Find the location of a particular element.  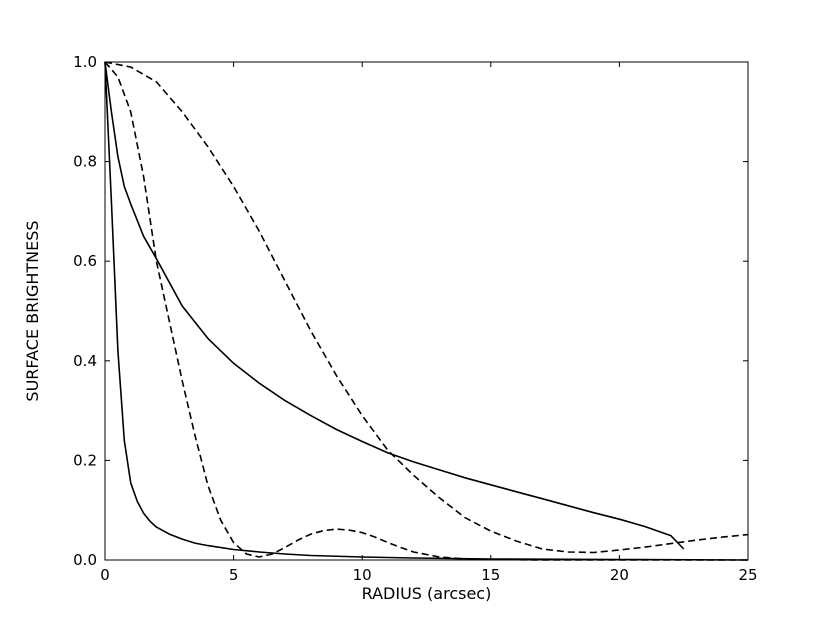

x-tick-label: 15 is located at coordinates (490, 575).